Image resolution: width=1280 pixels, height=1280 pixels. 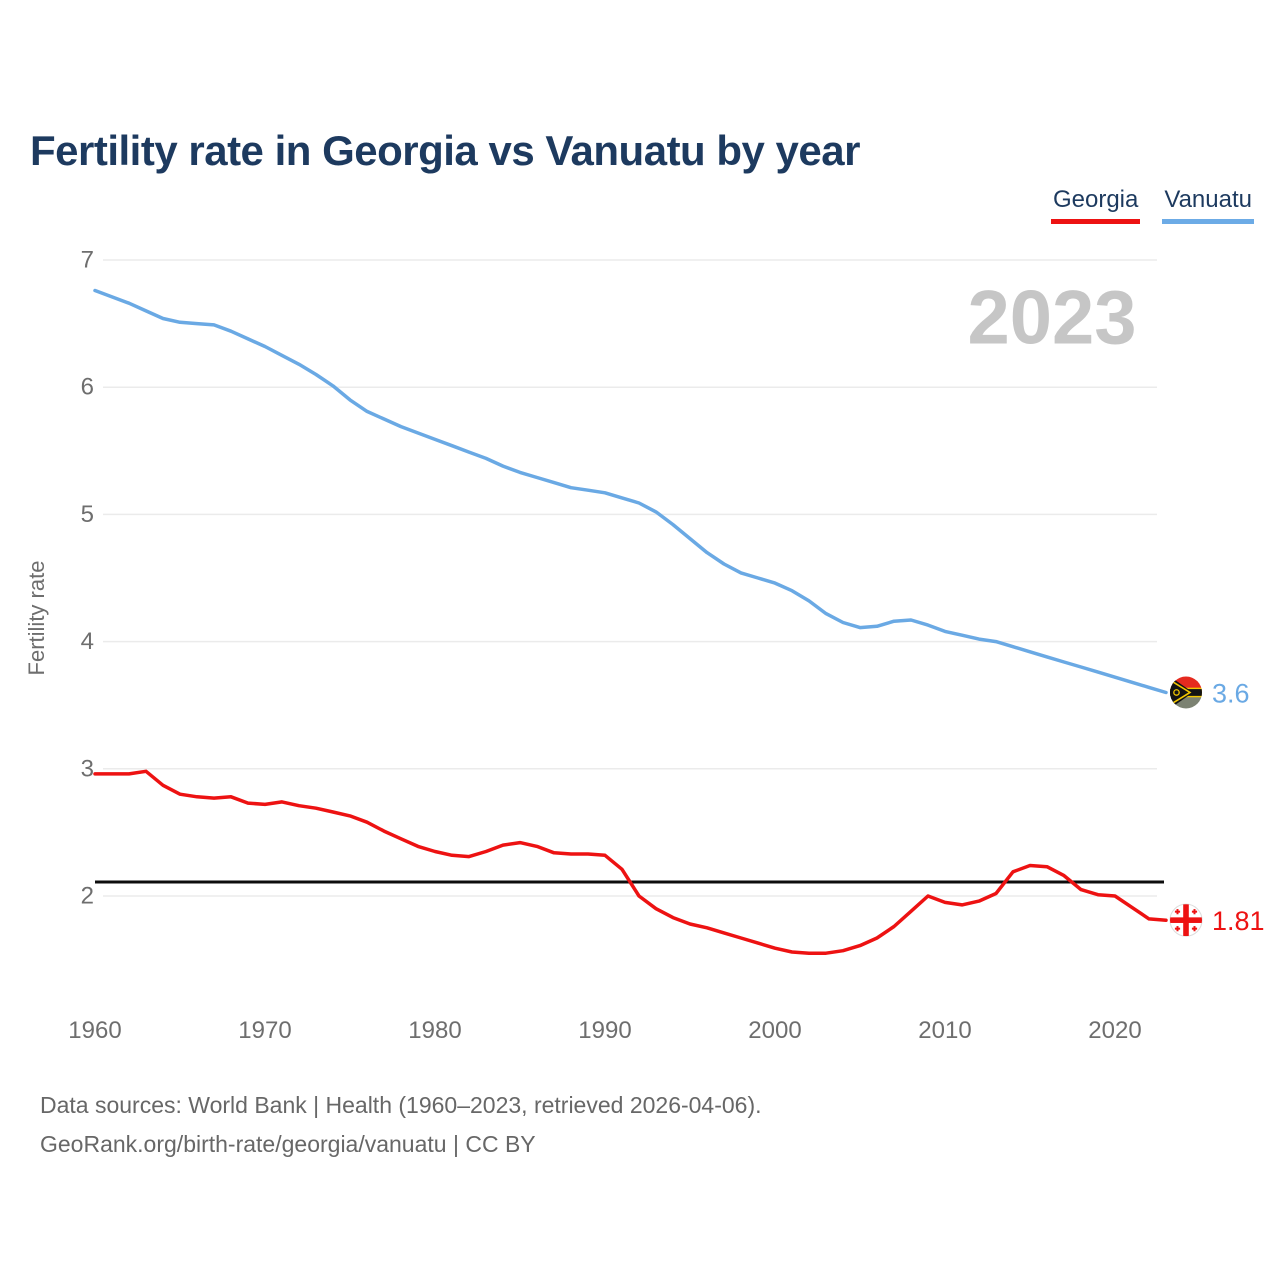 I want to click on x-tick-1970: 1970, so click(x=264, y=1030).